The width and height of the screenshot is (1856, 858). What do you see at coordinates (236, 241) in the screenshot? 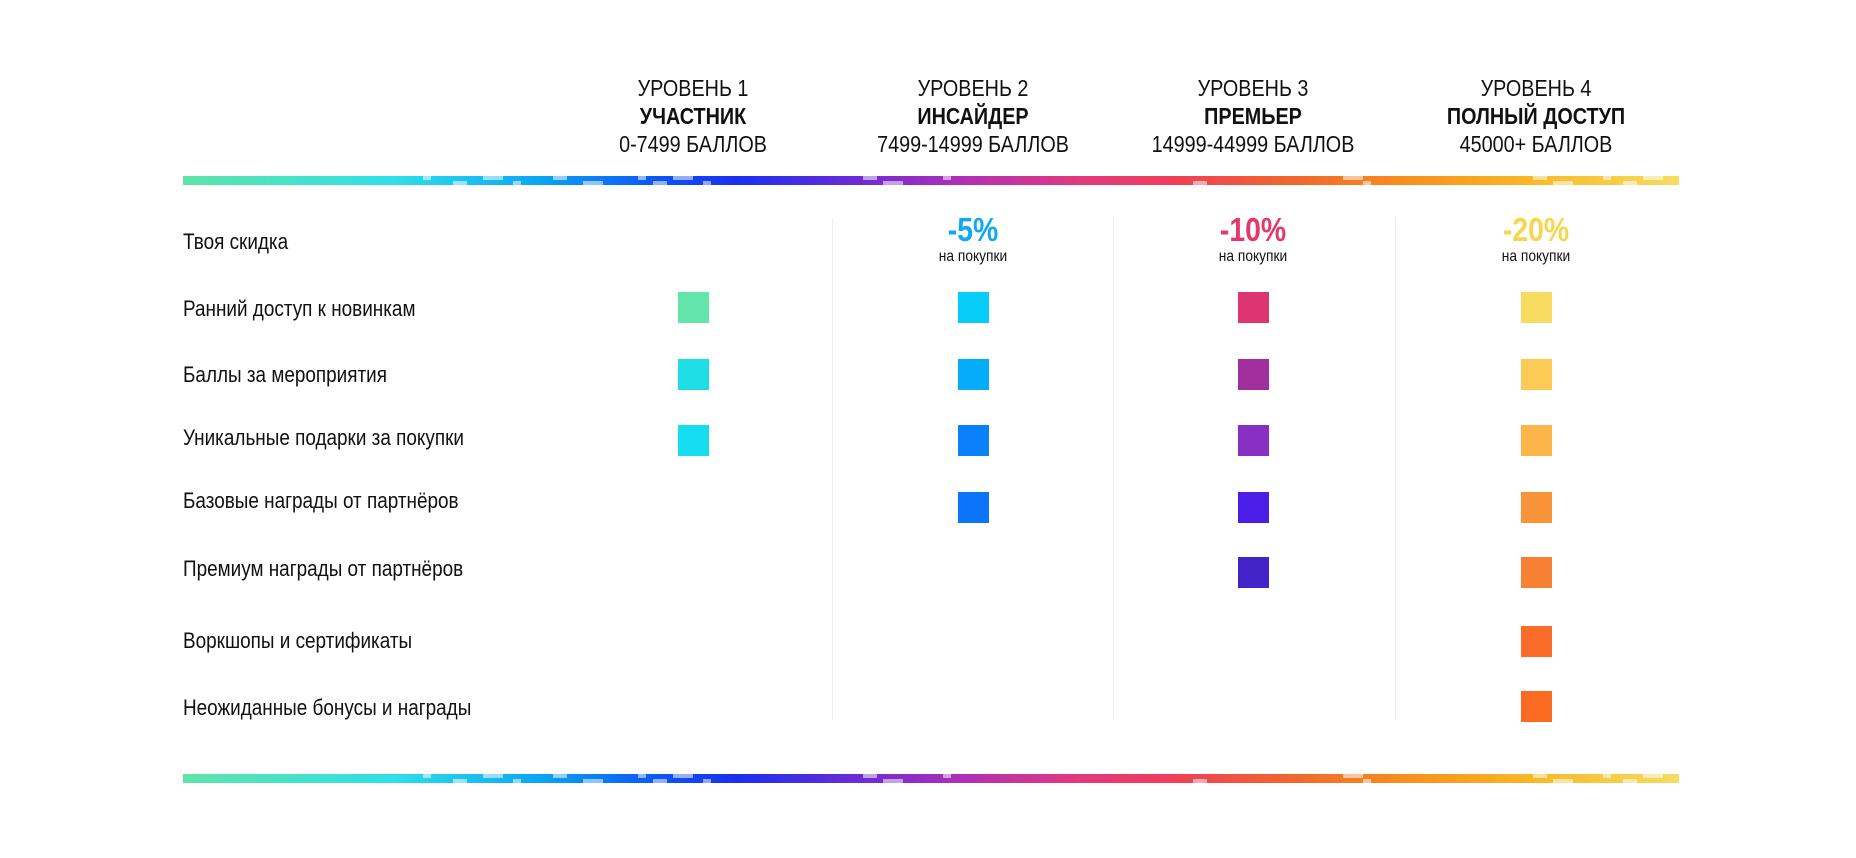
I see `feature-label-discount: Твоя скидка` at bounding box center [236, 241].